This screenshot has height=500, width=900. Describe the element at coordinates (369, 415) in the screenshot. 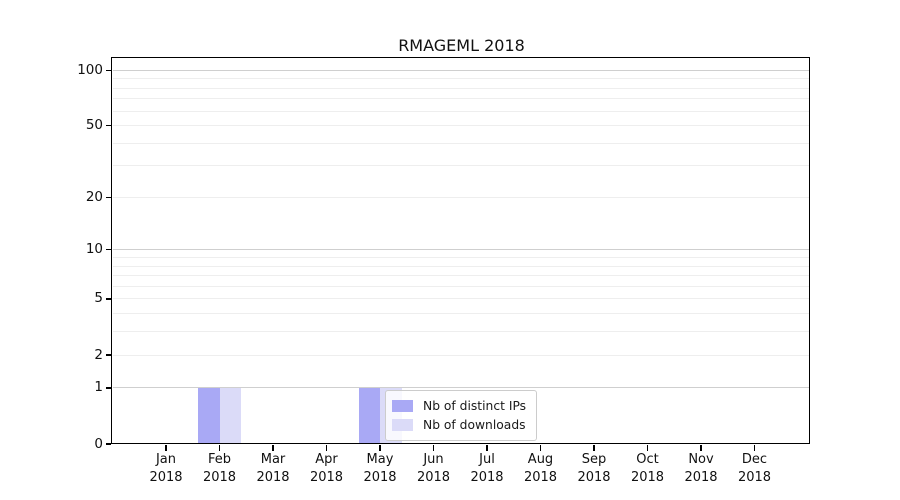

I see `bar-may-distinct-ips` at that location.